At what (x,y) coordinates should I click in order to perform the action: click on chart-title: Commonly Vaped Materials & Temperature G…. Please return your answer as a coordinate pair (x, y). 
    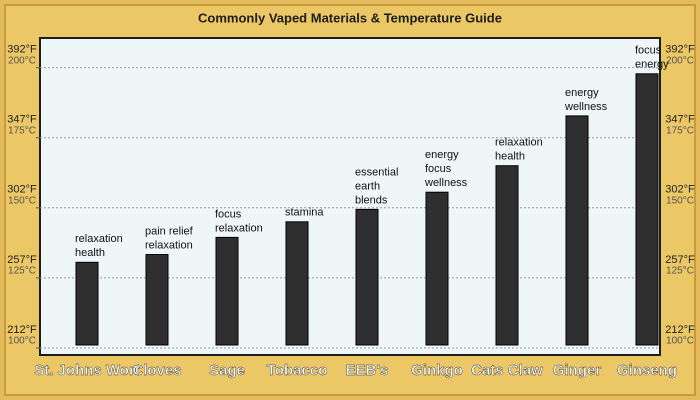
    Looking at the image, I should click on (350, 17).